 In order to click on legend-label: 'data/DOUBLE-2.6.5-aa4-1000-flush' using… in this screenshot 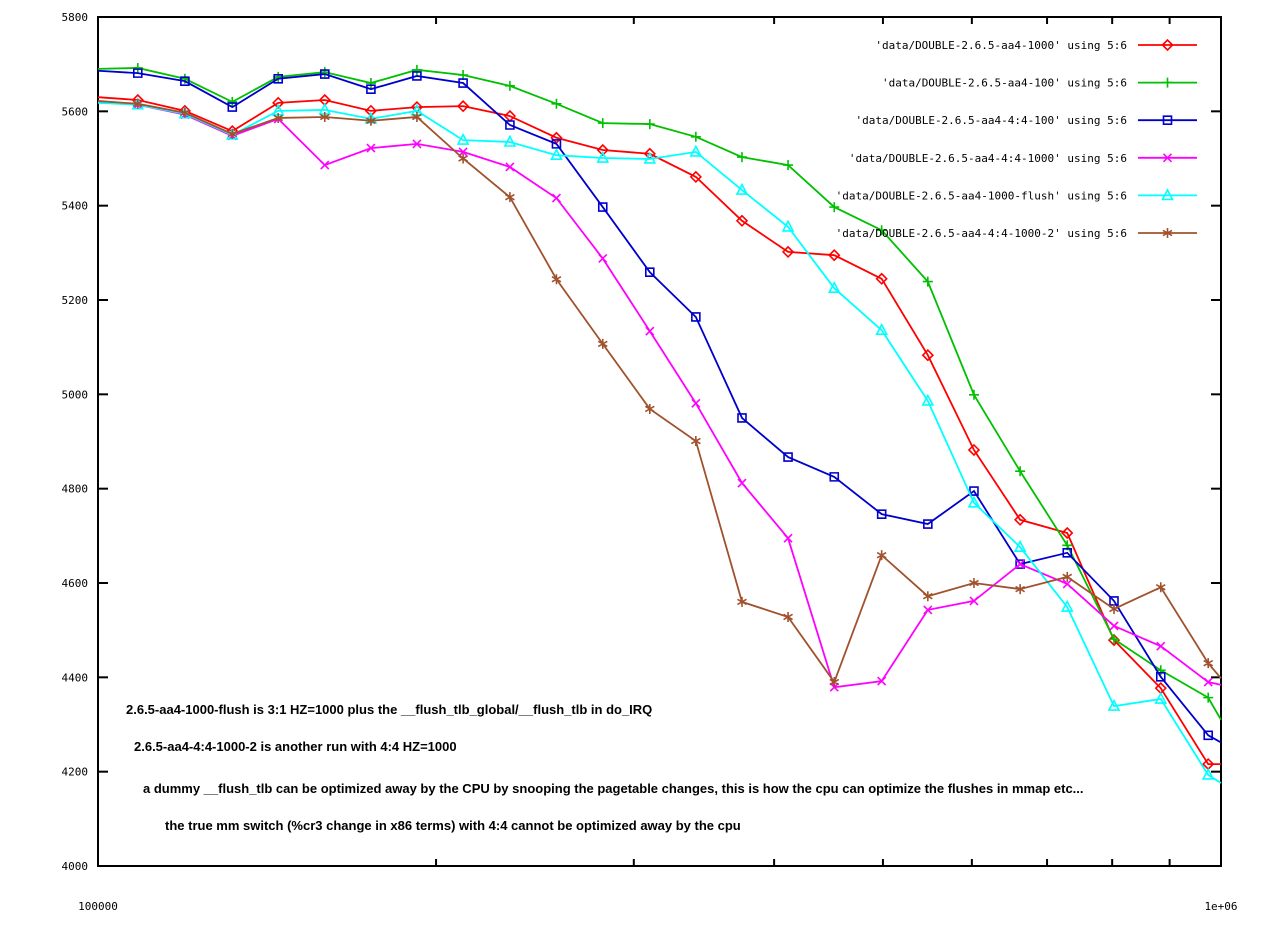, I will do `click(981, 195)`.